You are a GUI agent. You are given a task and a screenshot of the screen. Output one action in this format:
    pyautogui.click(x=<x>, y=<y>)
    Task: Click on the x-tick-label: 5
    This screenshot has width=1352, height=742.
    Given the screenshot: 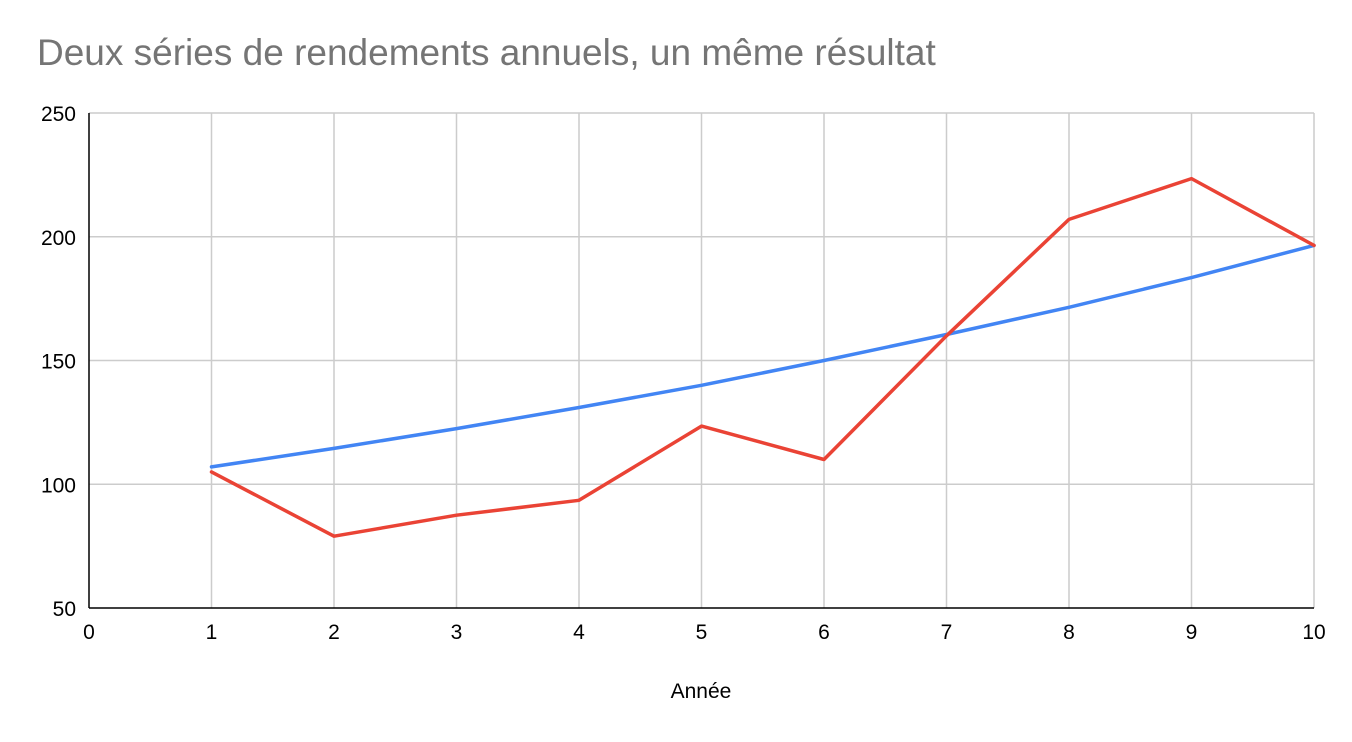 What is the action you would take?
    pyautogui.click(x=702, y=632)
    